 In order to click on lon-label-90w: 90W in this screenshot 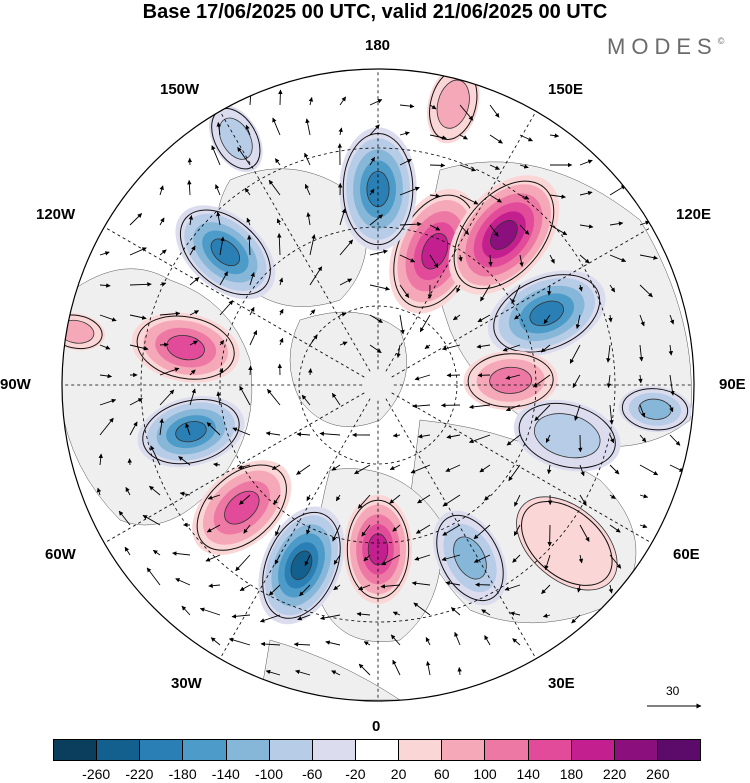, I will do `click(15, 384)`.